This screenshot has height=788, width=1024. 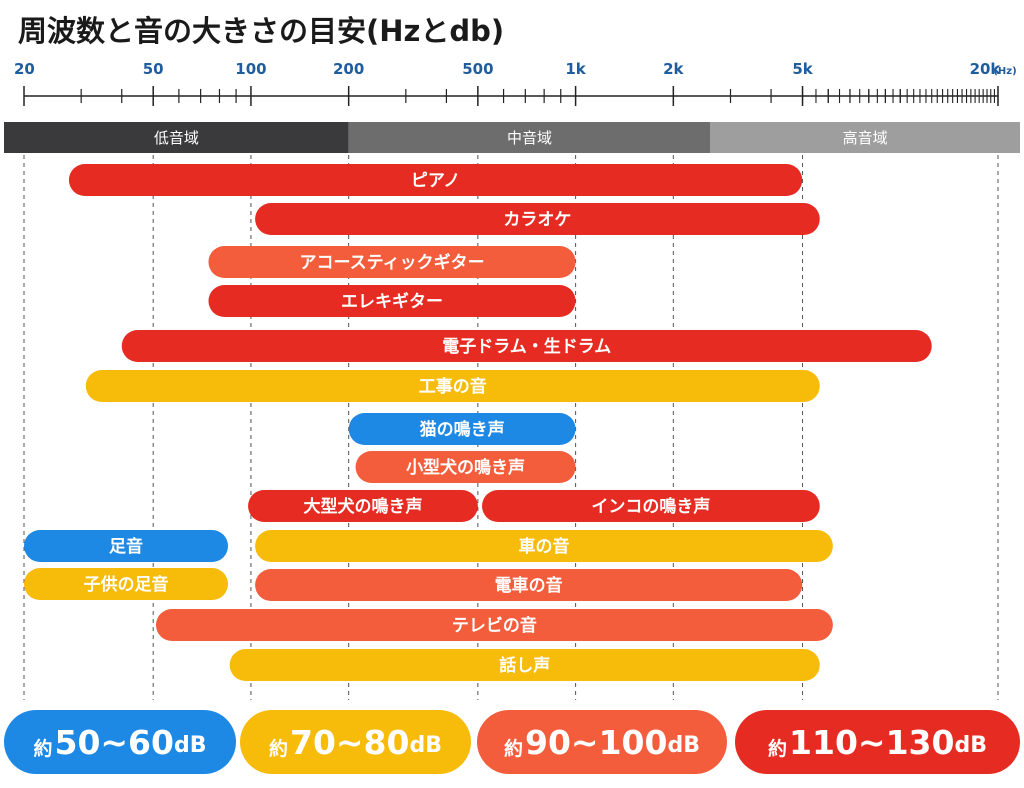 I want to click on bar-label: 電子ドラム・生ドラム, so click(x=526, y=346).